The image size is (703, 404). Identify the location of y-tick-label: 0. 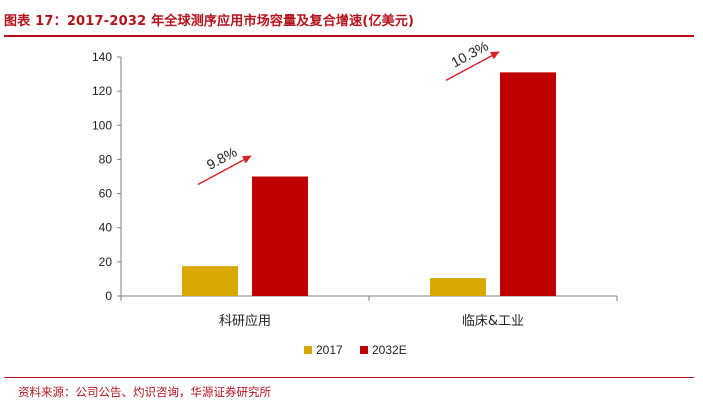
(108, 296).